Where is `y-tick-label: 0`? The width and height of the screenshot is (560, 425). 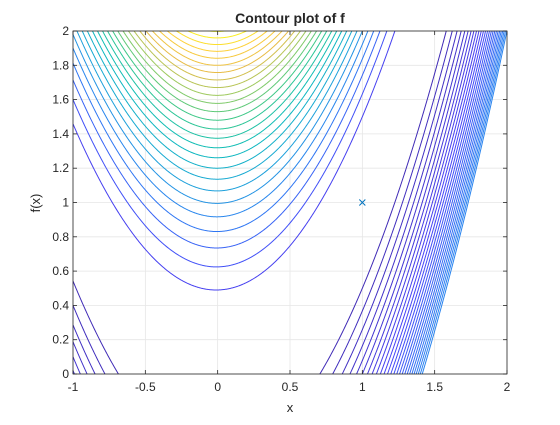
y-tick-label: 0 is located at coordinates (65, 374).